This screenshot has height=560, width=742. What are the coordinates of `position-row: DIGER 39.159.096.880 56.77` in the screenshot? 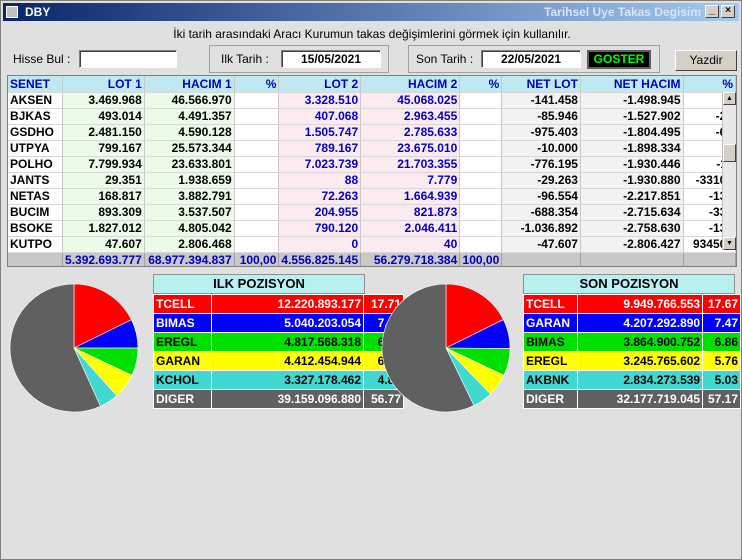 It's located at (278, 399).